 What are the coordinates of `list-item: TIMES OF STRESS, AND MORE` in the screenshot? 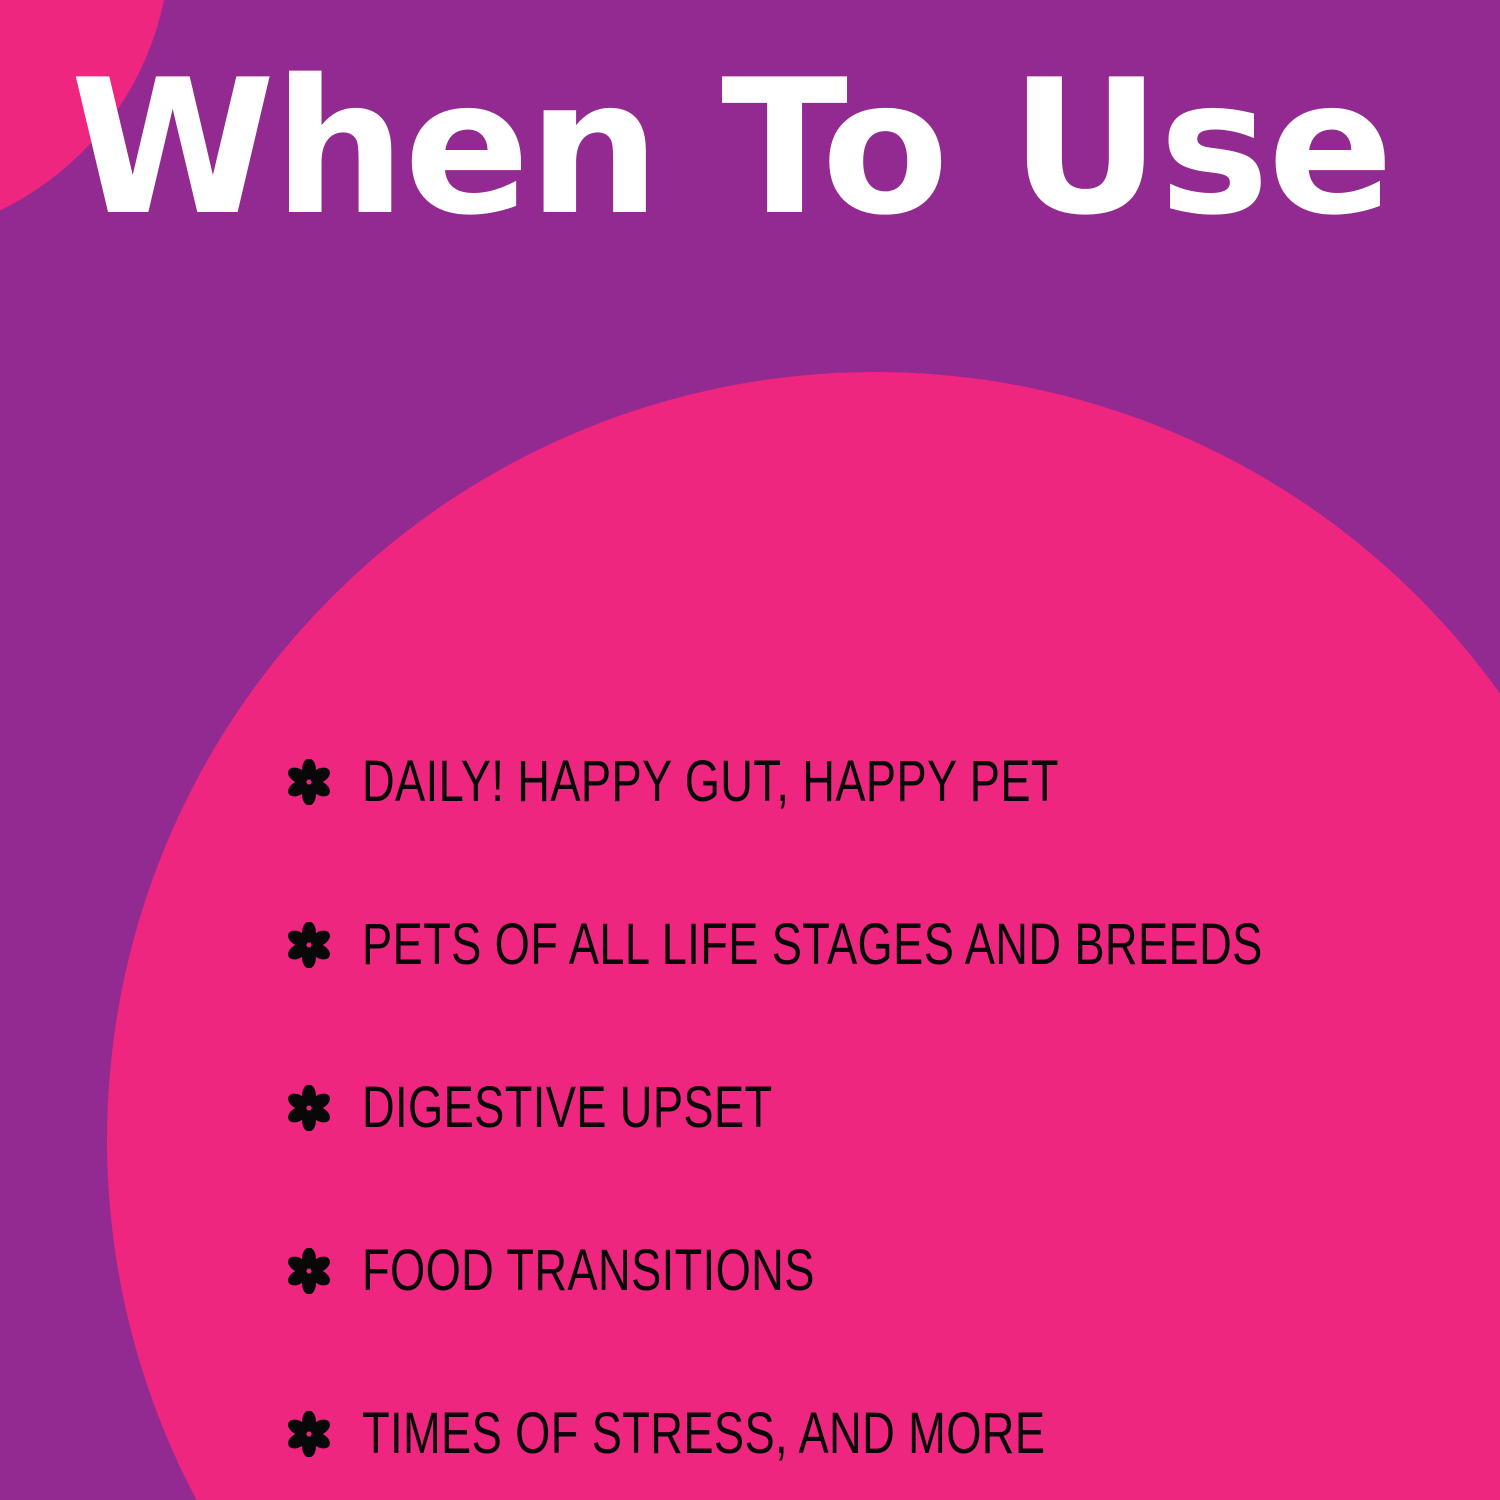 It's located at (893, 1426).